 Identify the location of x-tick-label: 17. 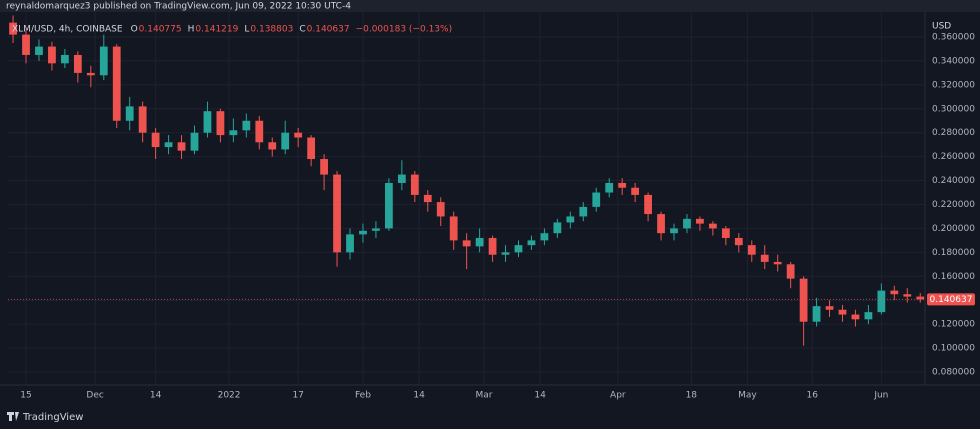
(297, 396).